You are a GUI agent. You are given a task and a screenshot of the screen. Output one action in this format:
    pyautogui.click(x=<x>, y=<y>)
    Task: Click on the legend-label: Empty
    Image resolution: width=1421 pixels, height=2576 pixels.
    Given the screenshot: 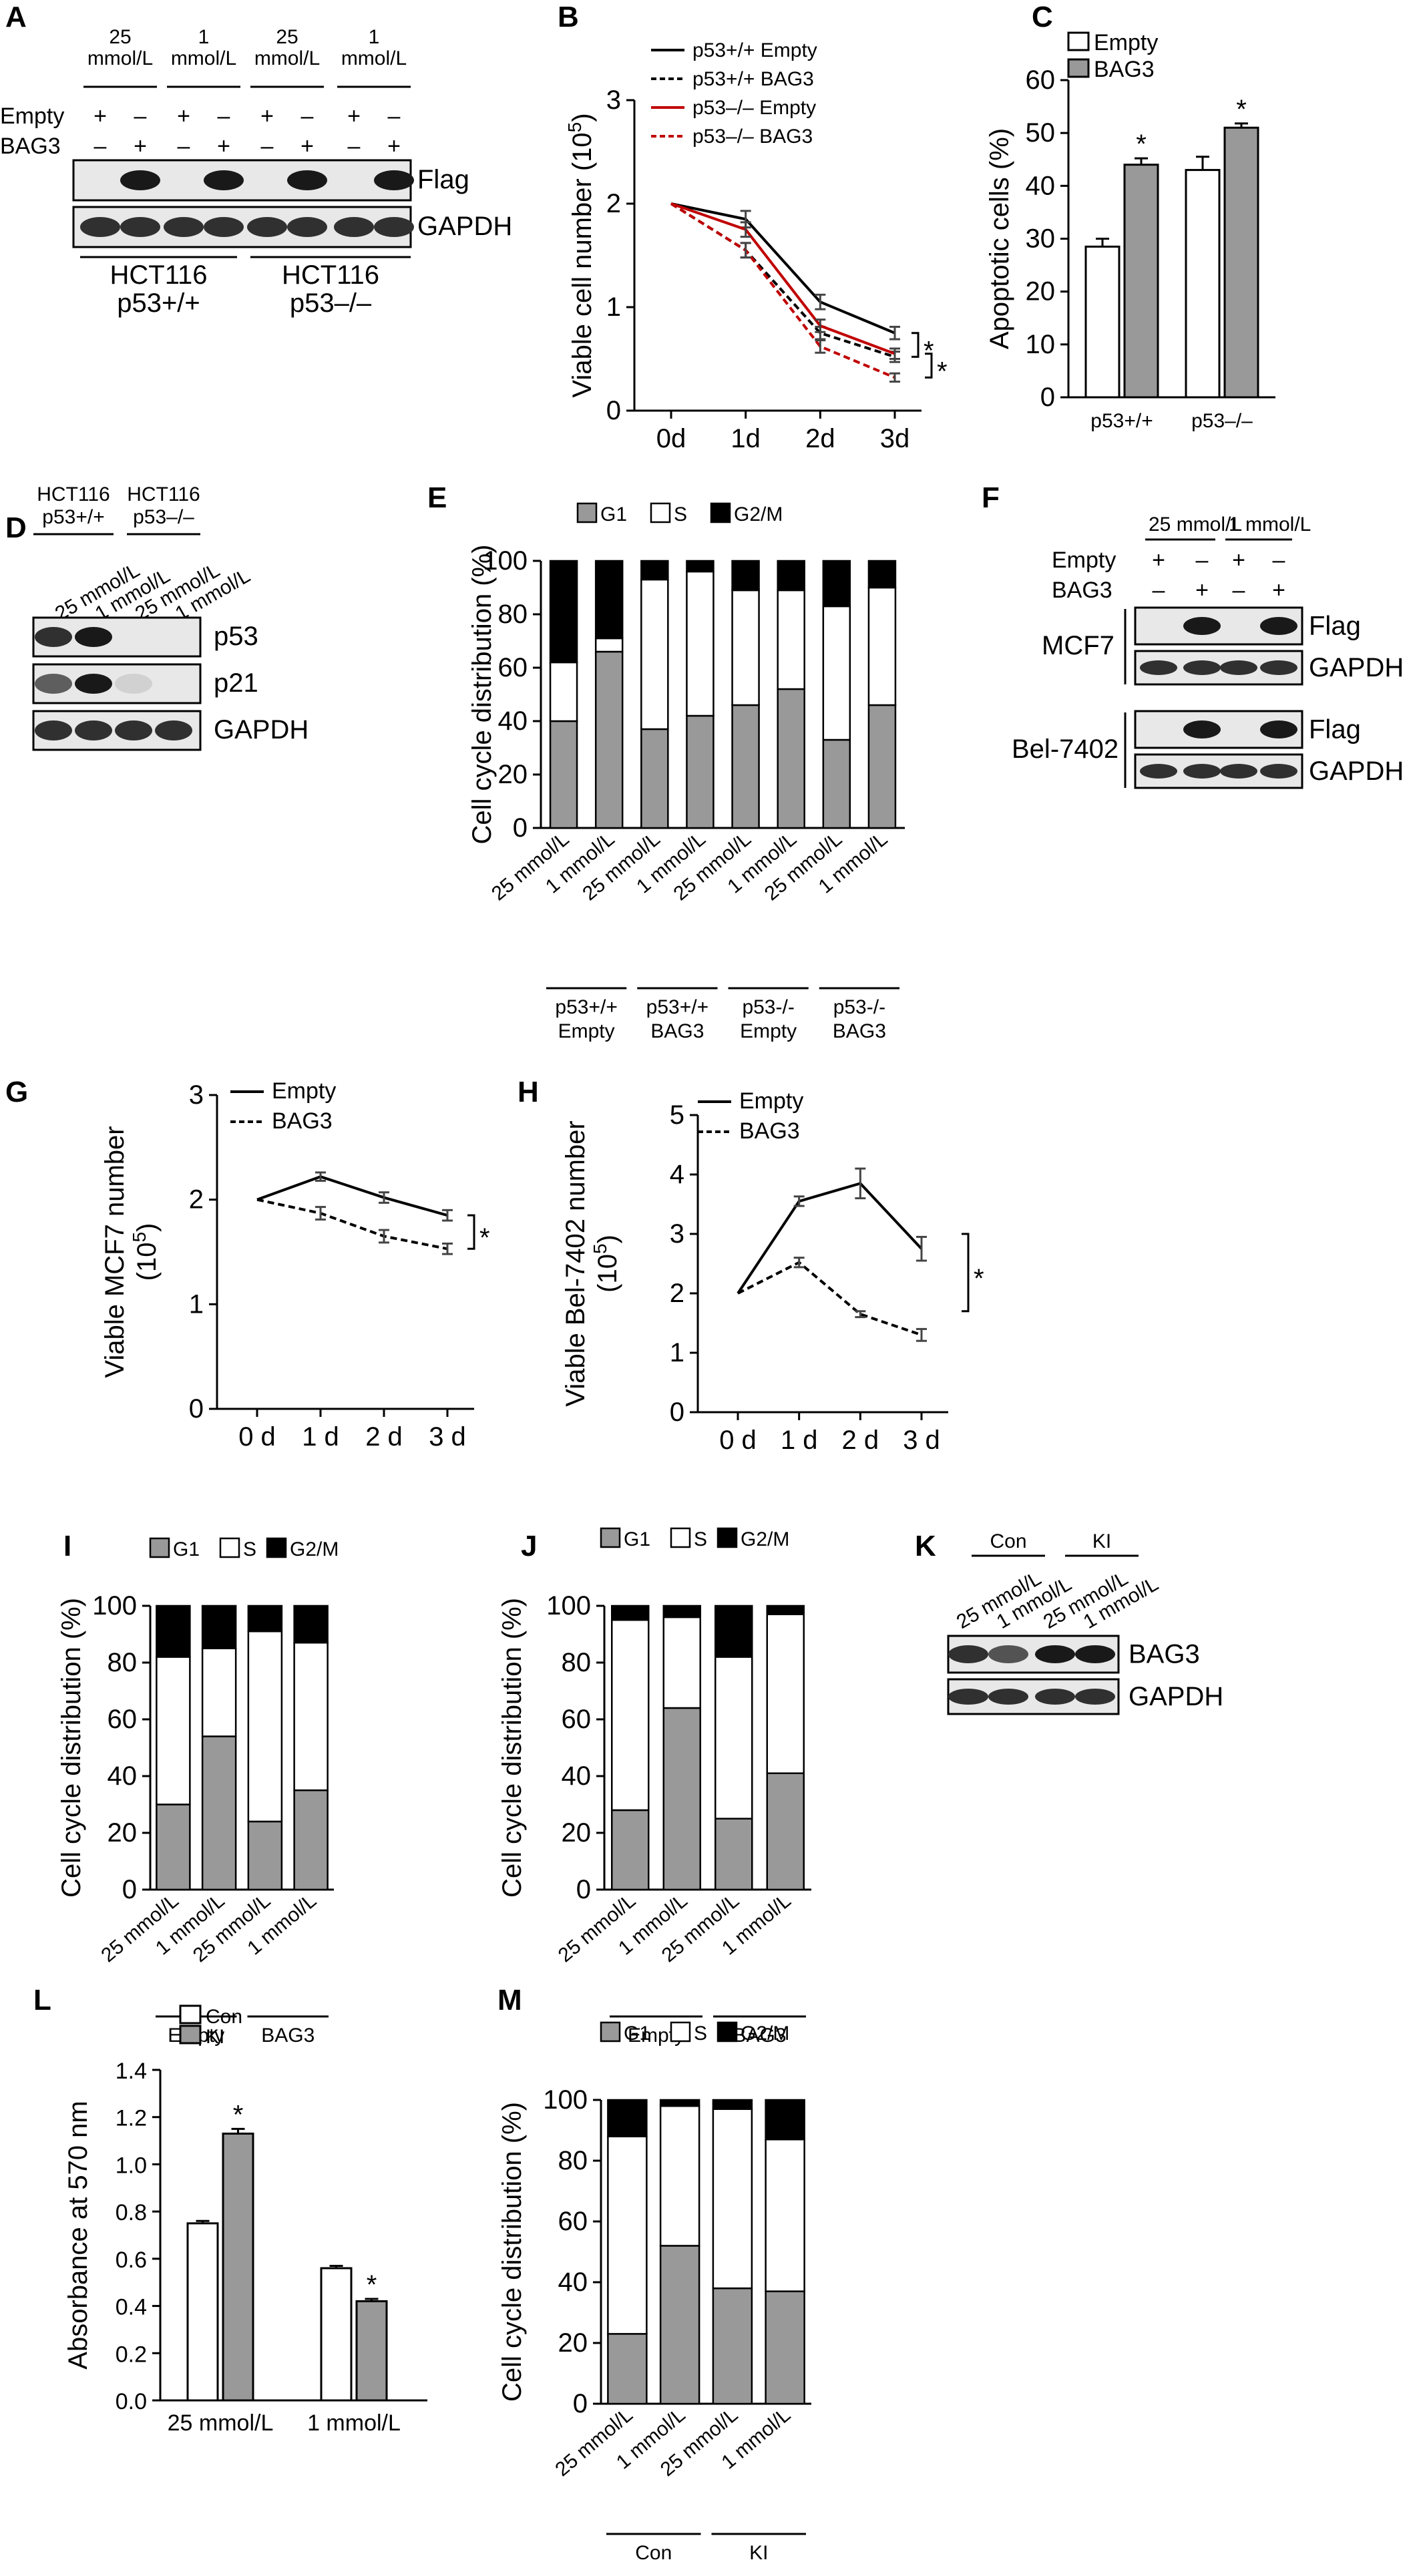 What is the action you would take?
    pyautogui.click(x=771, y=1101)
    